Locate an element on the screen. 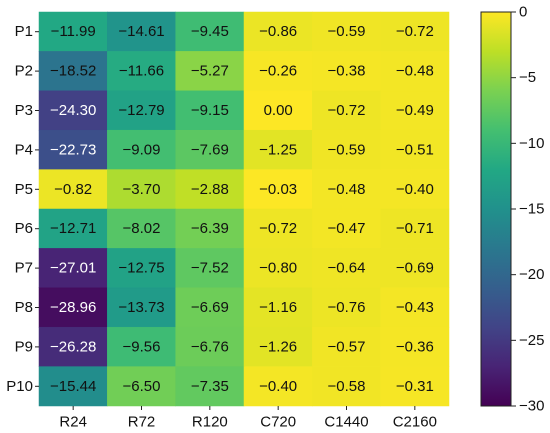 The width and height of the screenshot is (550, 433). heatmap-value-label: −11.66 is located at coordinates (141, 71).